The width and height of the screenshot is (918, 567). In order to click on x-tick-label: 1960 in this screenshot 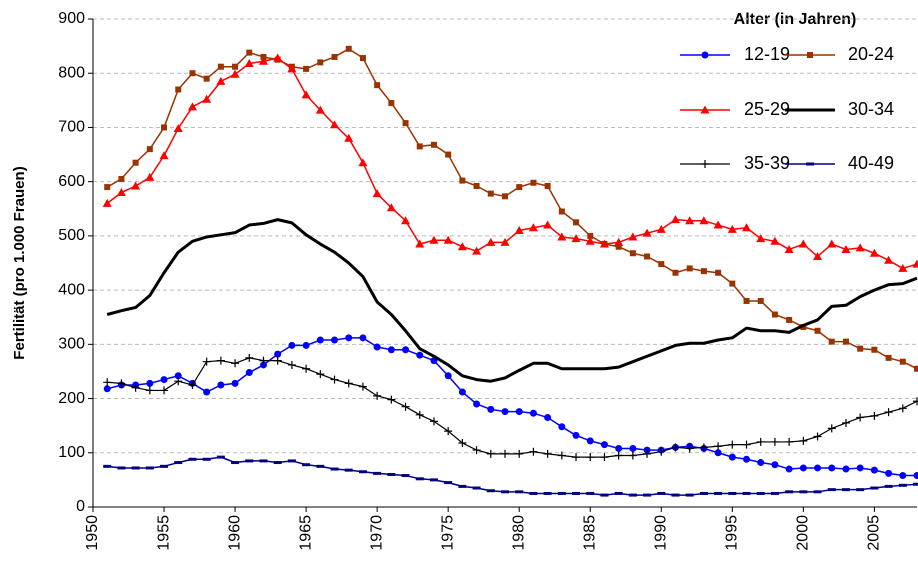, I will do `click(234, 533)`.